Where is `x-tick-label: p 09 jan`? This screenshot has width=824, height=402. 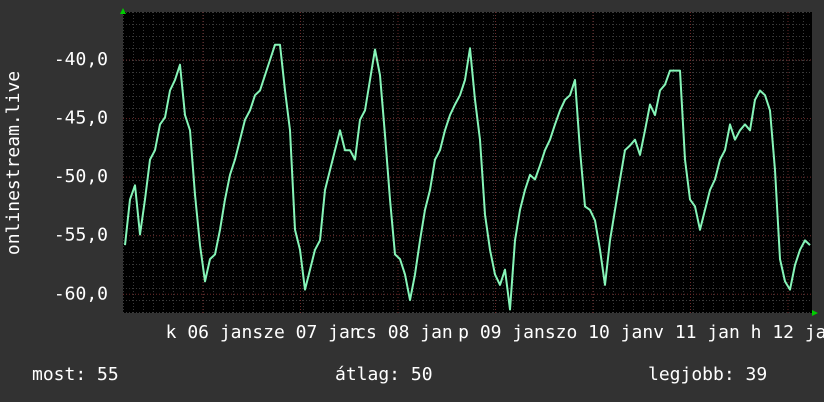
x-tick-label: p 09 jan is located at coordinates (501, 332).